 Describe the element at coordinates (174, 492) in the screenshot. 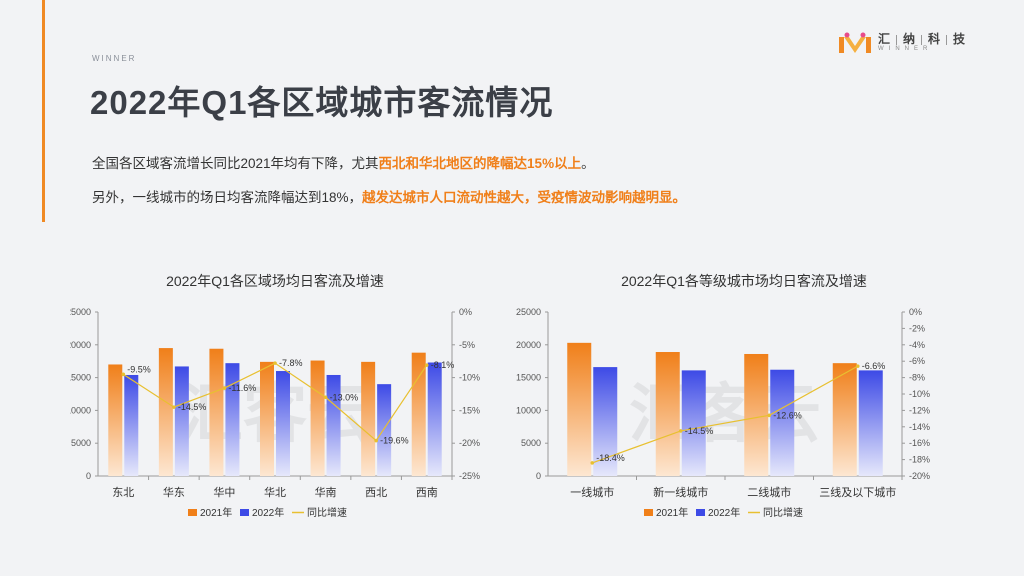

I see `x-tick-label: 华东` at that location.